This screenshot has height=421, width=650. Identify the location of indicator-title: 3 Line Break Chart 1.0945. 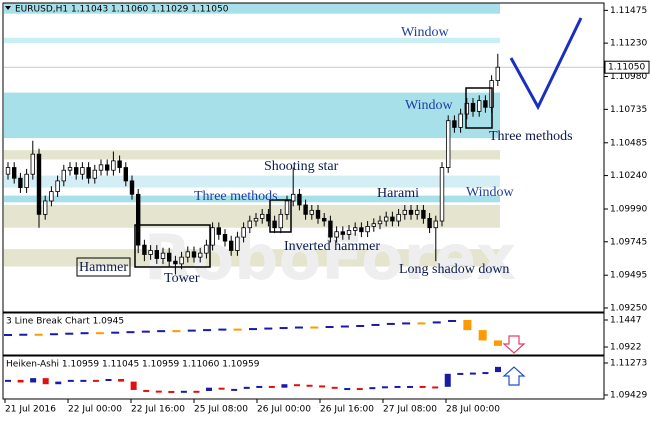
(65, 322).